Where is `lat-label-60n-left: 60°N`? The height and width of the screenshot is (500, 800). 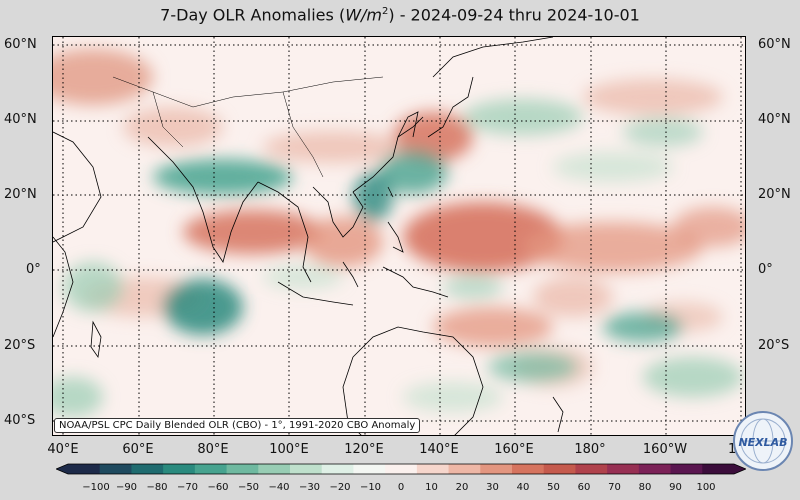
lat-label-60n-left: 60°N is located at coordinates (20, 44).